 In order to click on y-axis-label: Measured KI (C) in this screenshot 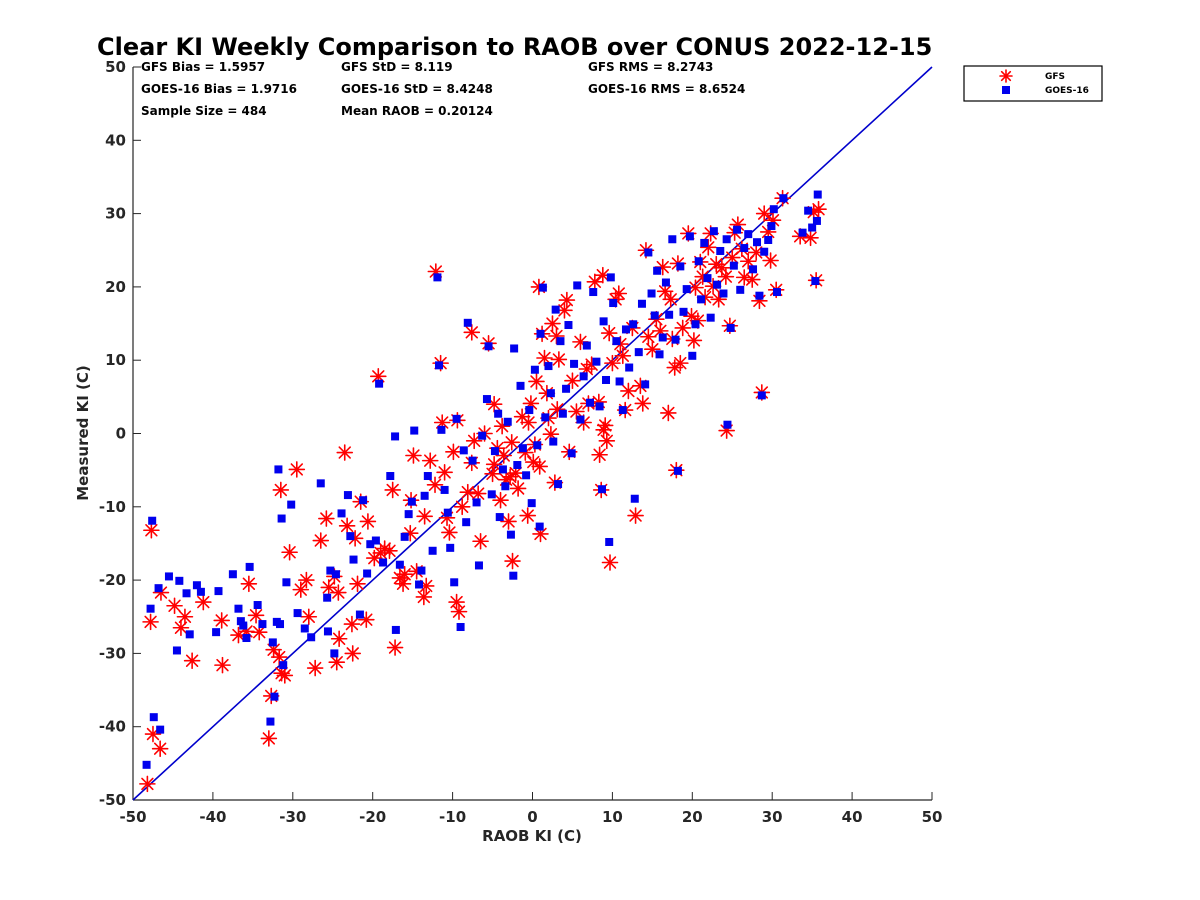, I will do `click(83, 433)`.